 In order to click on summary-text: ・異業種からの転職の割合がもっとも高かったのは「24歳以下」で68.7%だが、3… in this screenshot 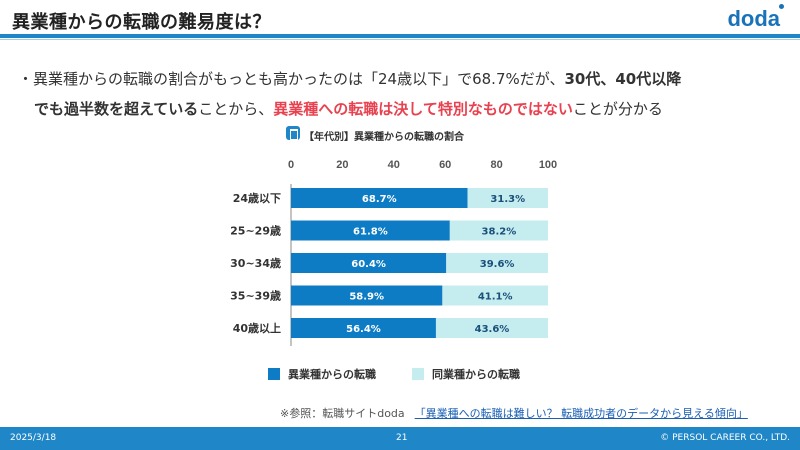, I will do `click(403, 94)`.